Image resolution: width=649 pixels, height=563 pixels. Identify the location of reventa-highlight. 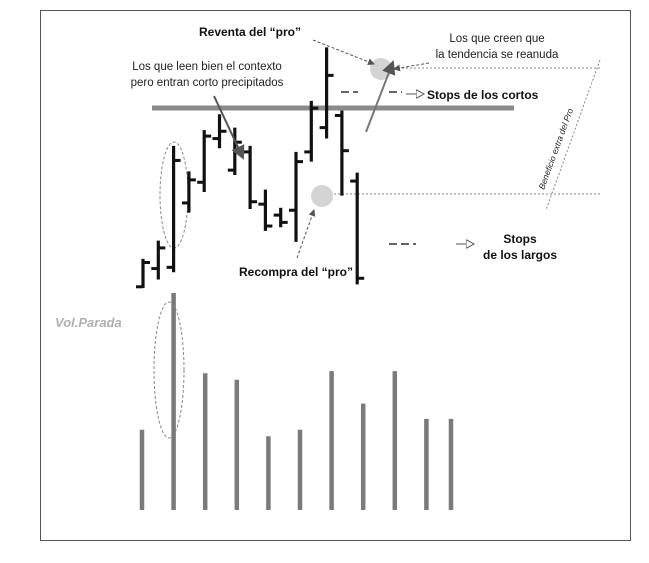
(381, 69).